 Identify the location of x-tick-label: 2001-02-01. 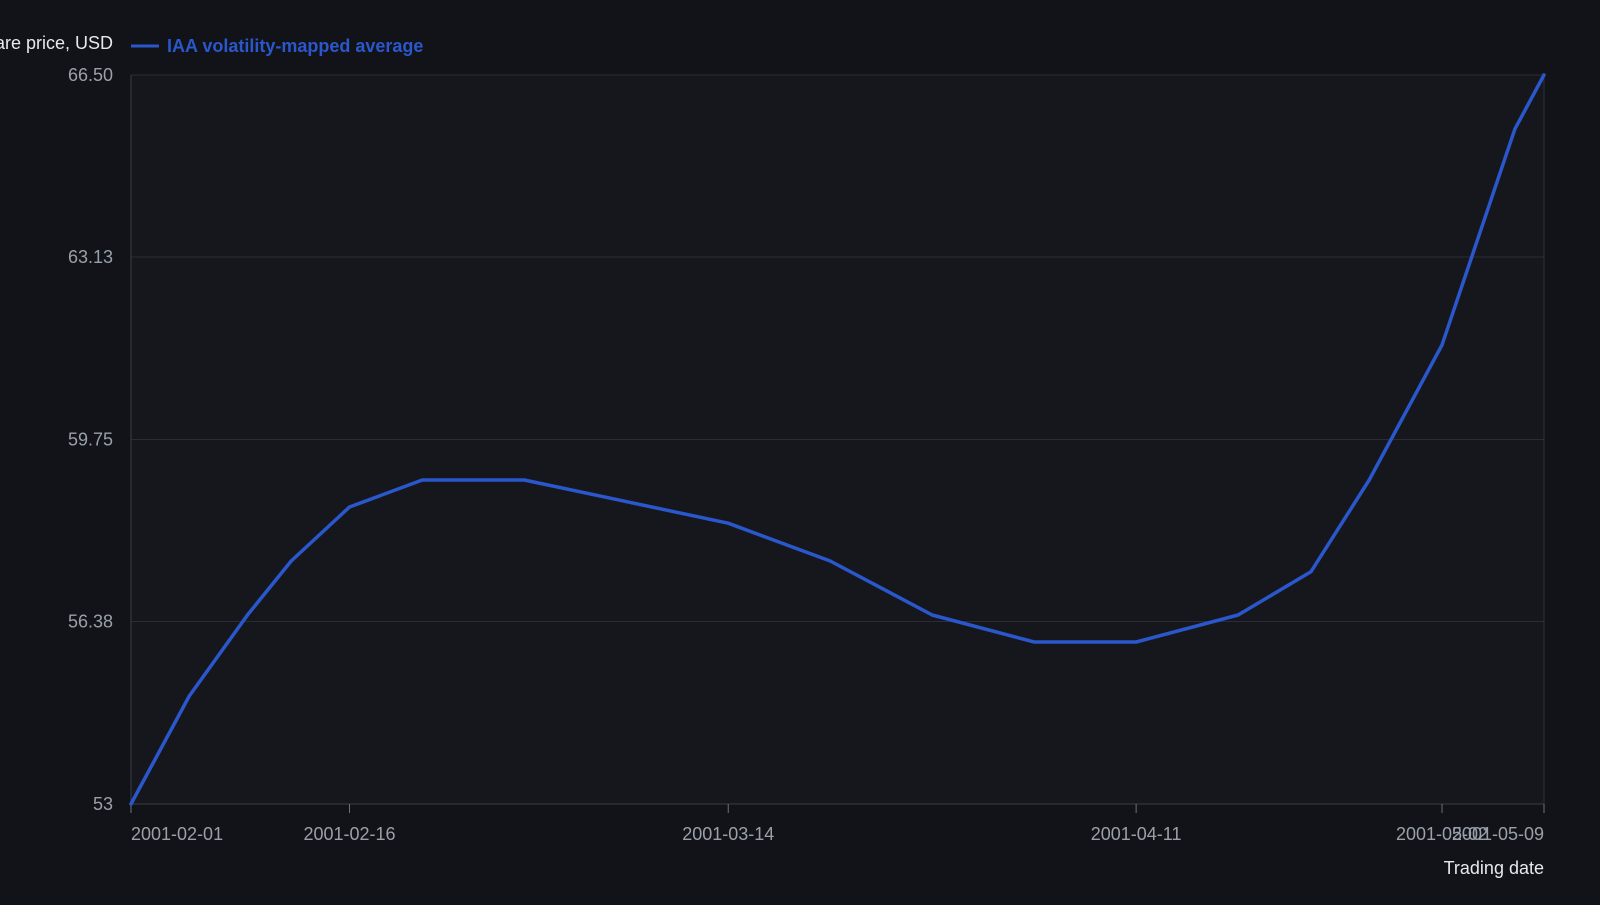
(177, 834).